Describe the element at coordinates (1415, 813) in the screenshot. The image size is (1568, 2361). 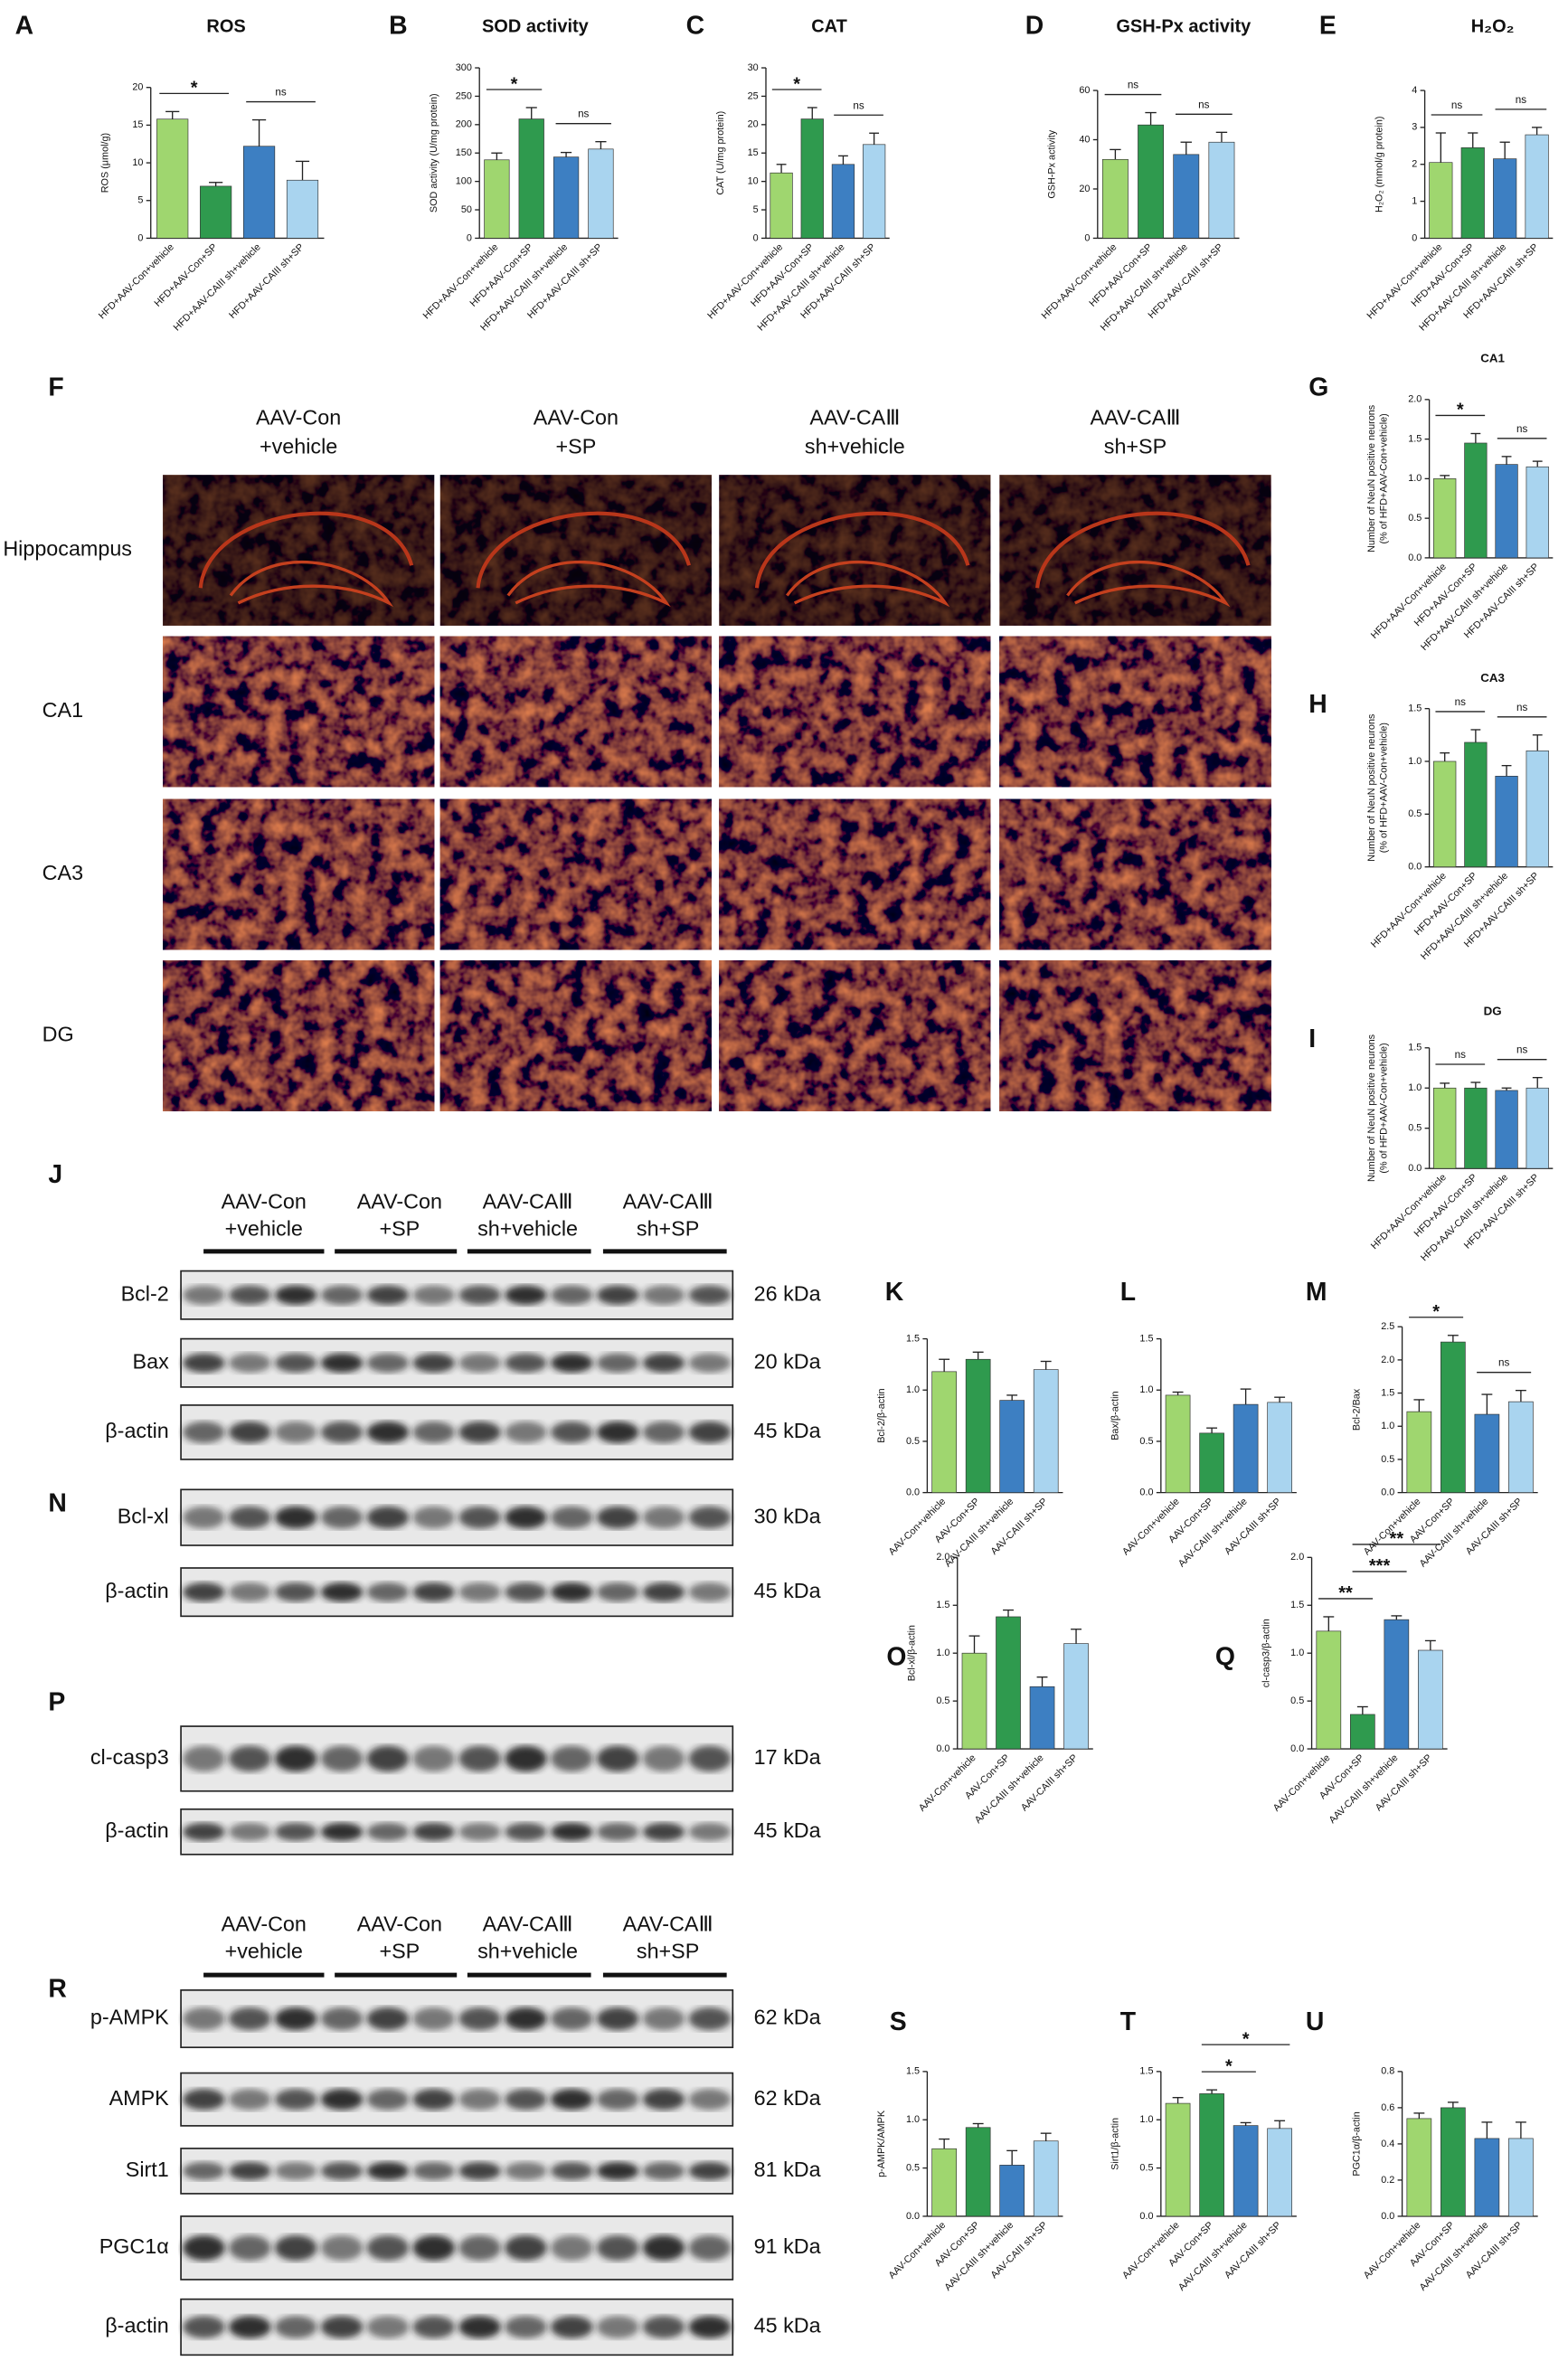
I see `y-tick-label: 0.5` at that location.